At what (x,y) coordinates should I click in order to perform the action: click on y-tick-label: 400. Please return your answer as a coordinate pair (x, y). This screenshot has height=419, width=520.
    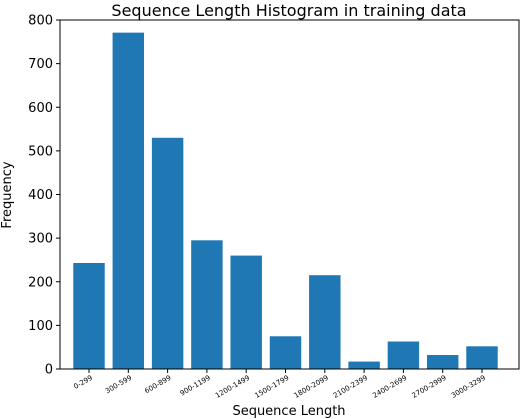
    Looking at the image, I should click on (40, 195).